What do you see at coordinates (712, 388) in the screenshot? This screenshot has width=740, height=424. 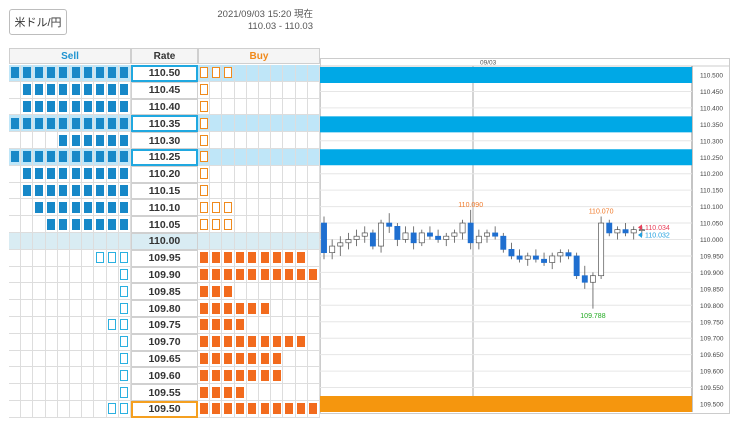 I see `chart-tick-label: 109.550` at bounding box center [712, 388].